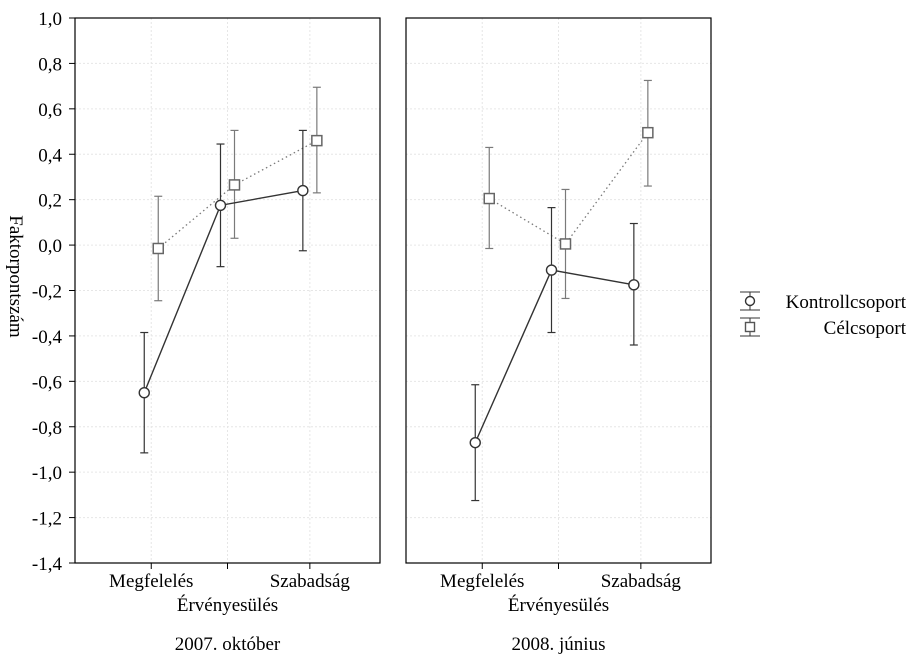  Describe the element at coordinates (50, 19) in the screenshot. I see `y-tick-label: 1,0` at that location.